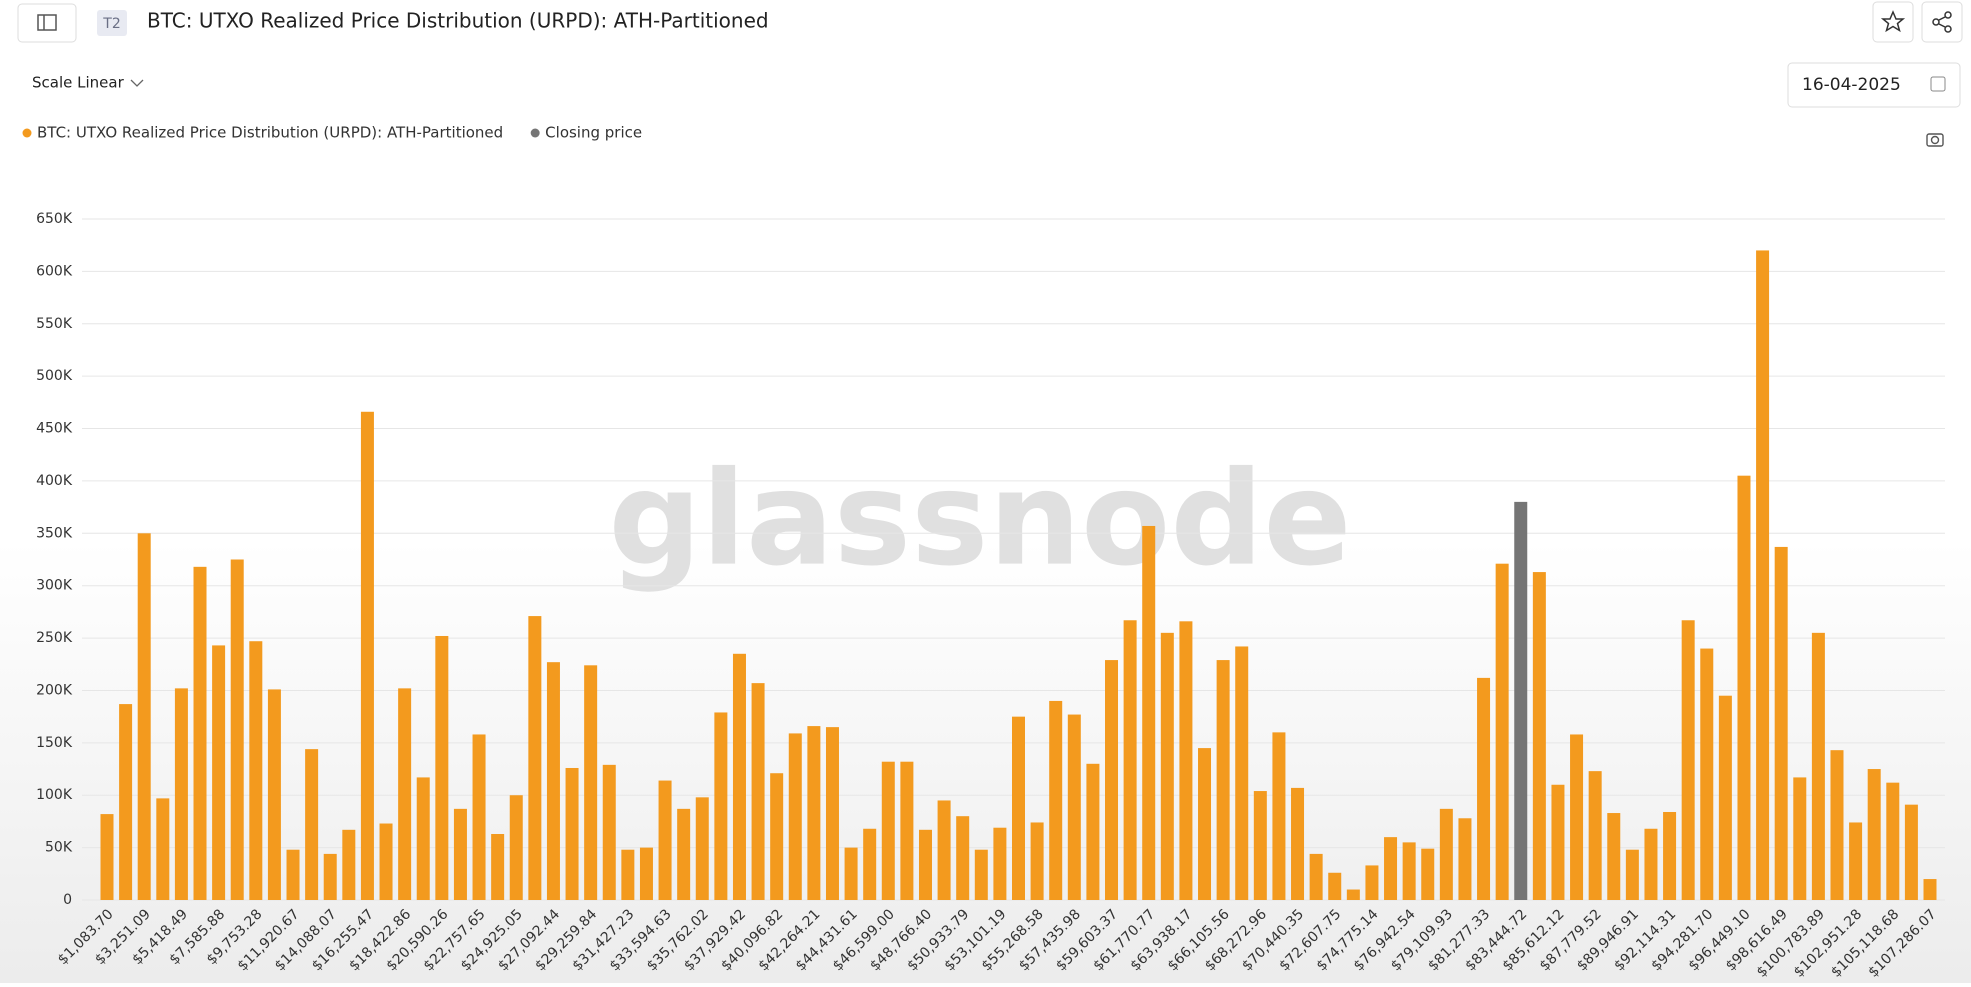 This screenshot has width=1971, height=987. What do you see at coordinates (137, 83) in the screenshot?
I see `dropdown-arrow` at bounding box center [137, 83].